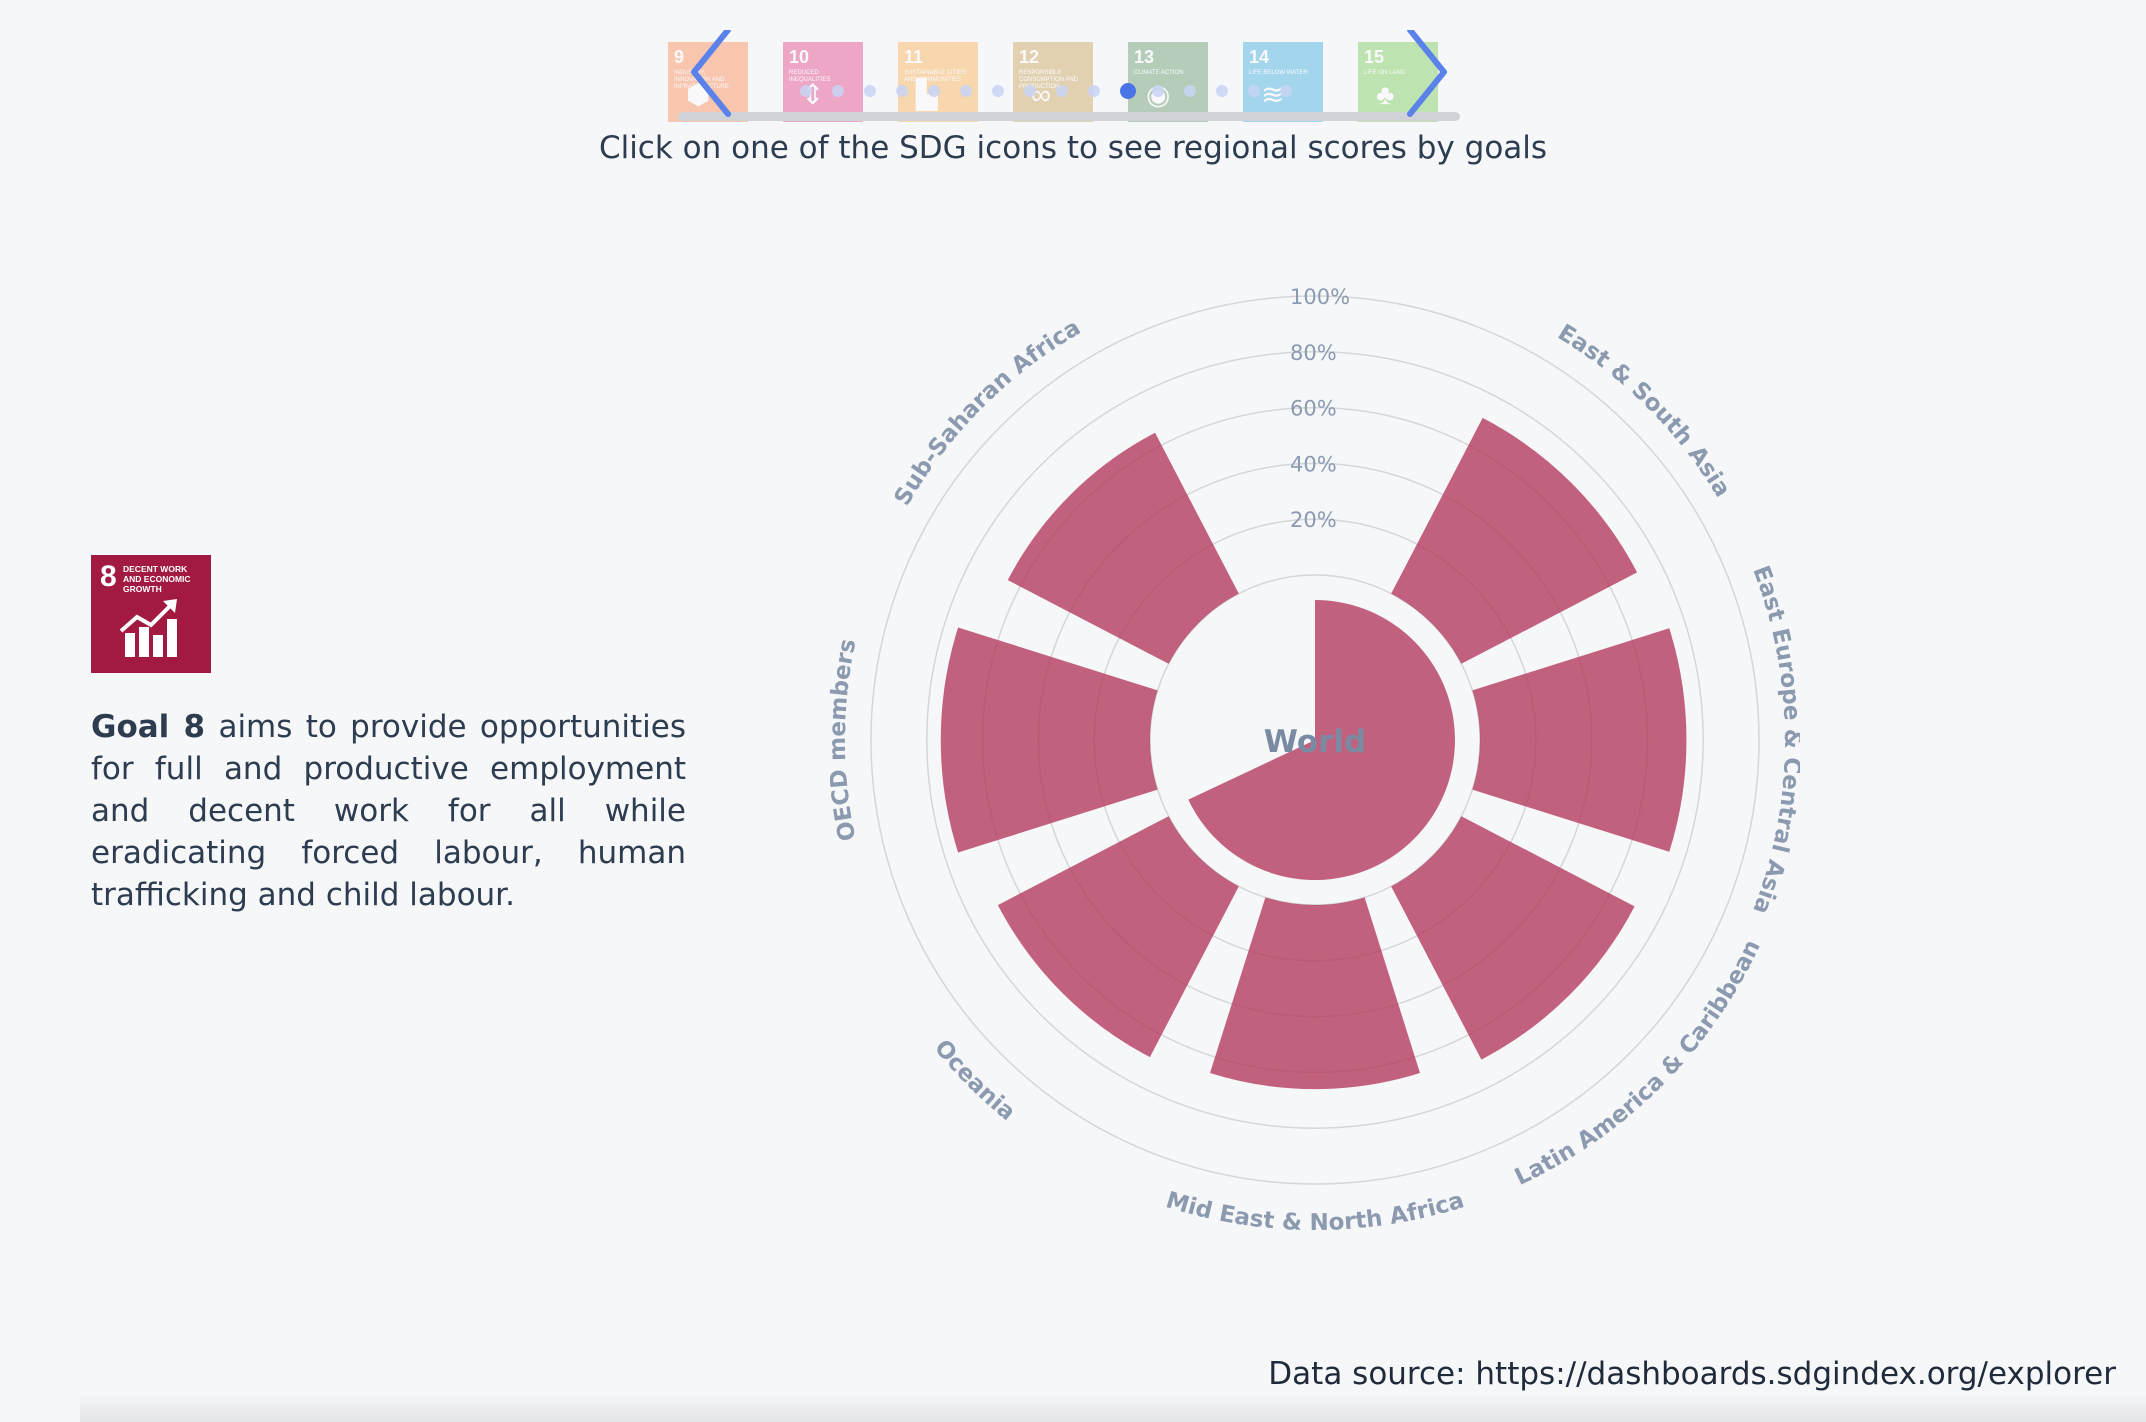  I want to click on category-label: Sub-Saharan Africa, so click(987, 412).